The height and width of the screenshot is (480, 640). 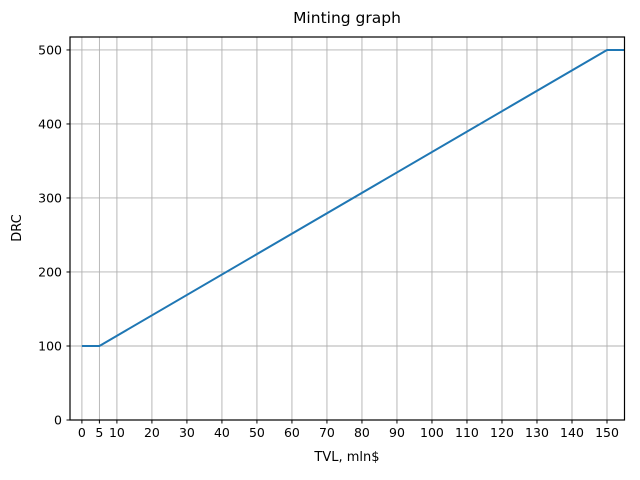 I want to click on x-tick-label-70: 70, so click(x=327, y=432).